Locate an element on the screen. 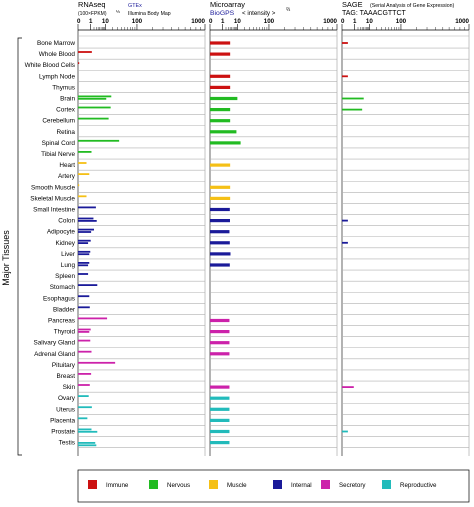 The width and height of the screenshot is (474, 507). legend-label: Muscle is located at coordinates (237, 485).